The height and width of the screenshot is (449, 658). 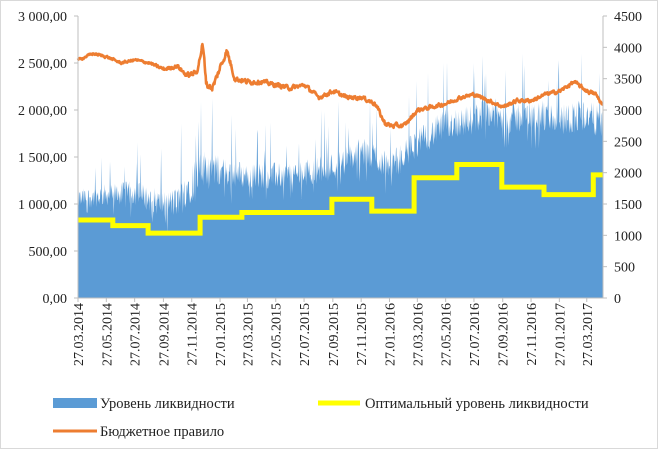 I want to click on left-tick-label: 0,00, so click(x=55, y=299).